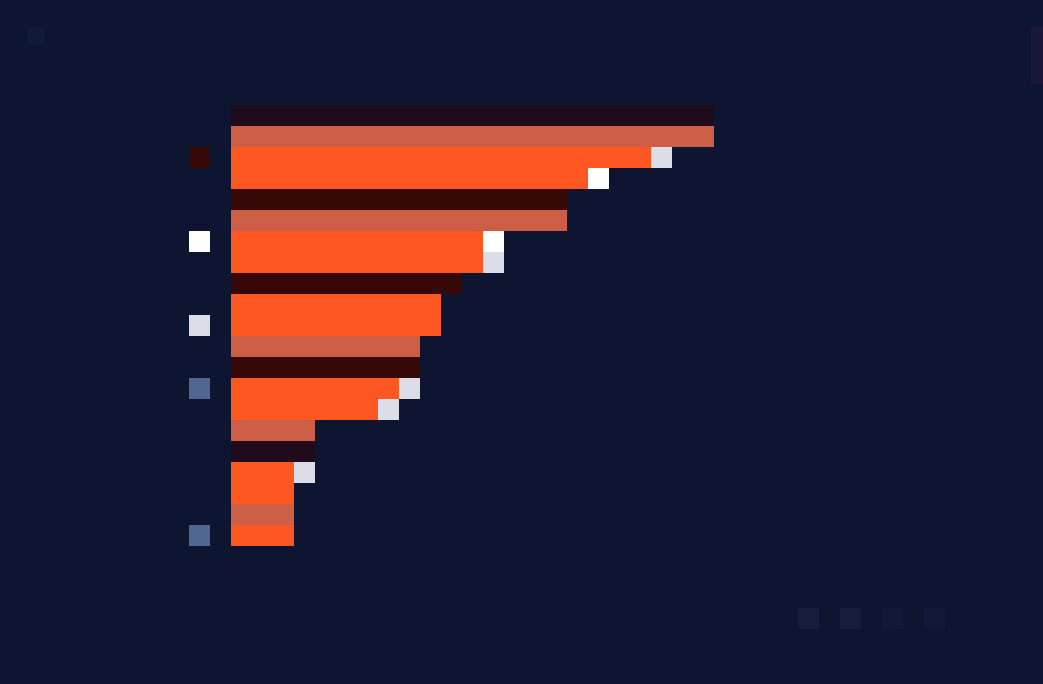 The width and height of the screenshot is (1043, 684). What do you see at coordinates (36, 36) in the screenshot?
I see `top-left-decoration` at bounding box center [36, 36].